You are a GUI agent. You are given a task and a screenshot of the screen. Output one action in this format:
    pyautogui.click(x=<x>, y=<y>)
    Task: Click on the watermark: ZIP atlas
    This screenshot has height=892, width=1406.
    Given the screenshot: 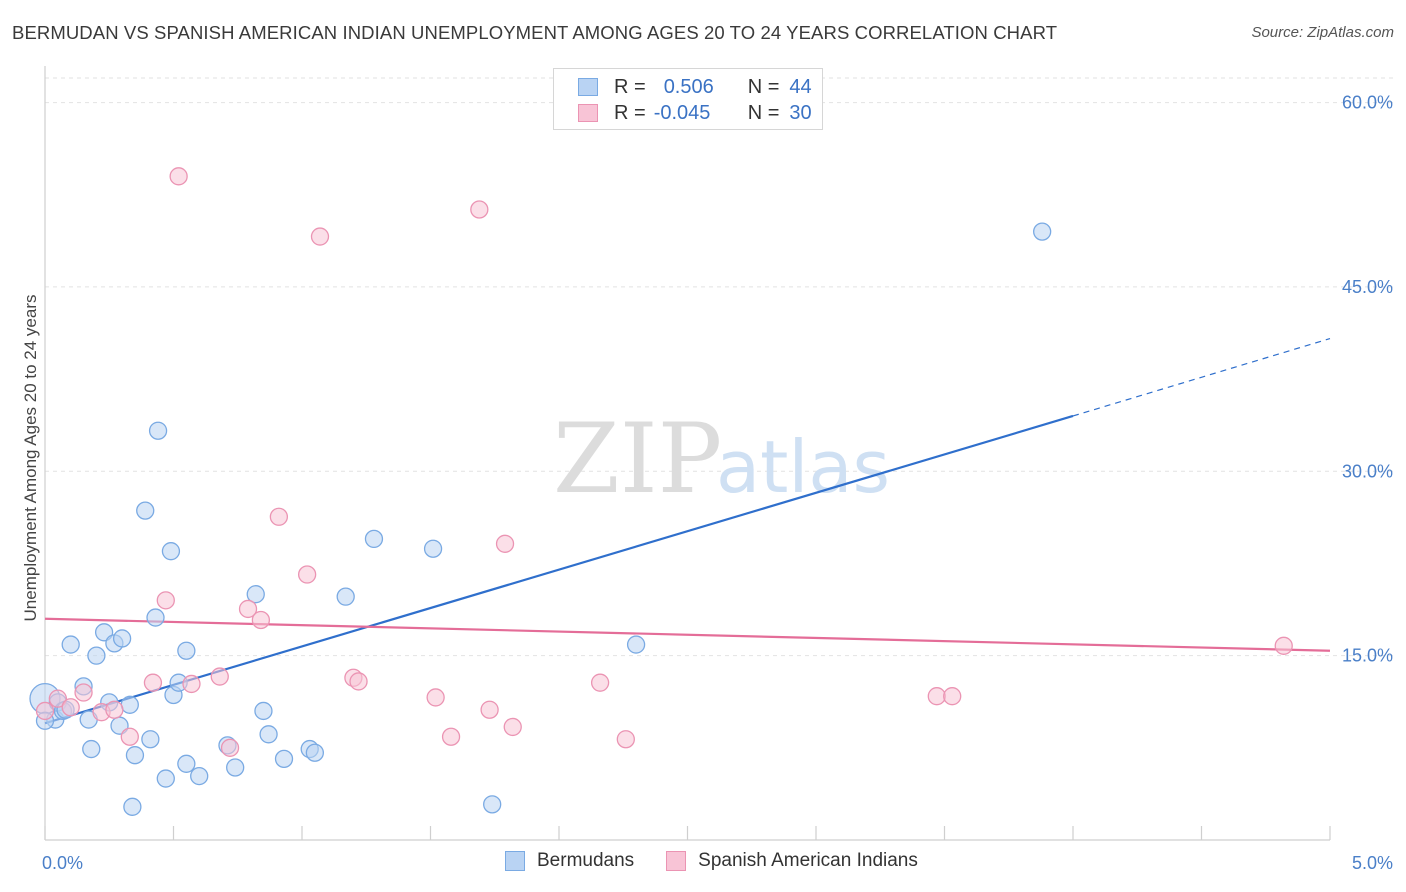 What is the action you would take?
    pyautogui.click(x=721, y=459)
    